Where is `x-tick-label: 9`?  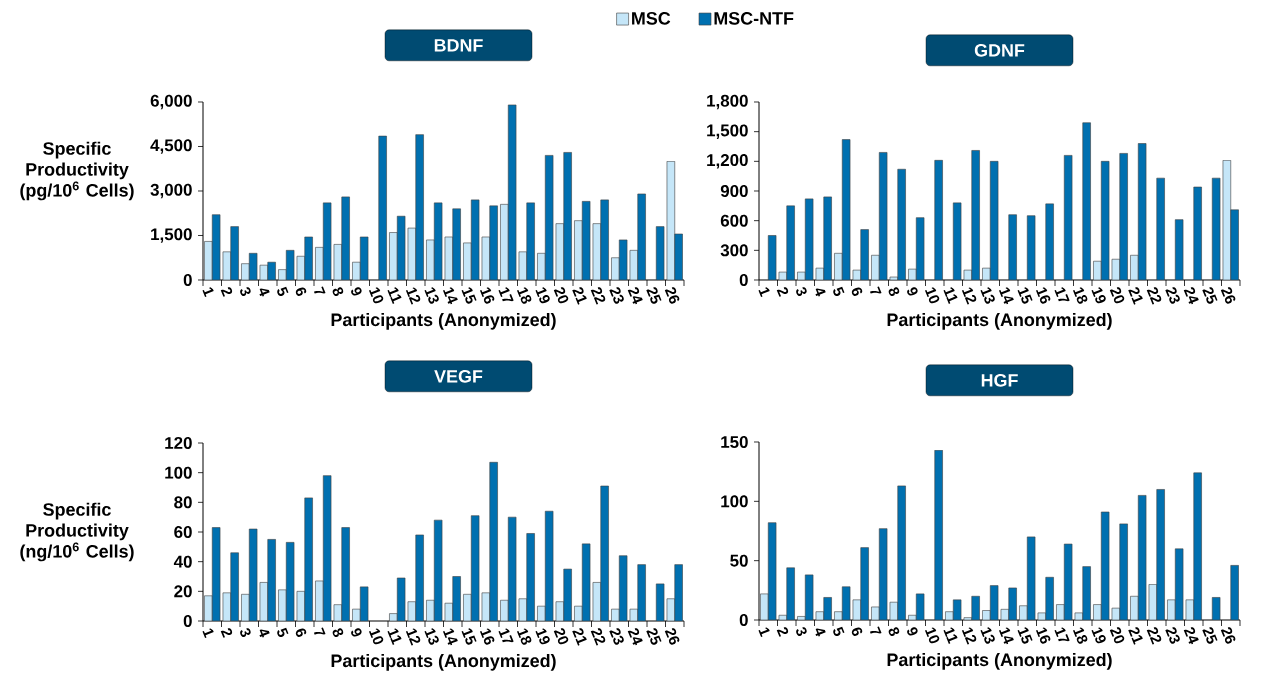 x-tick-label: 9 is located at coordinates (912, 631).